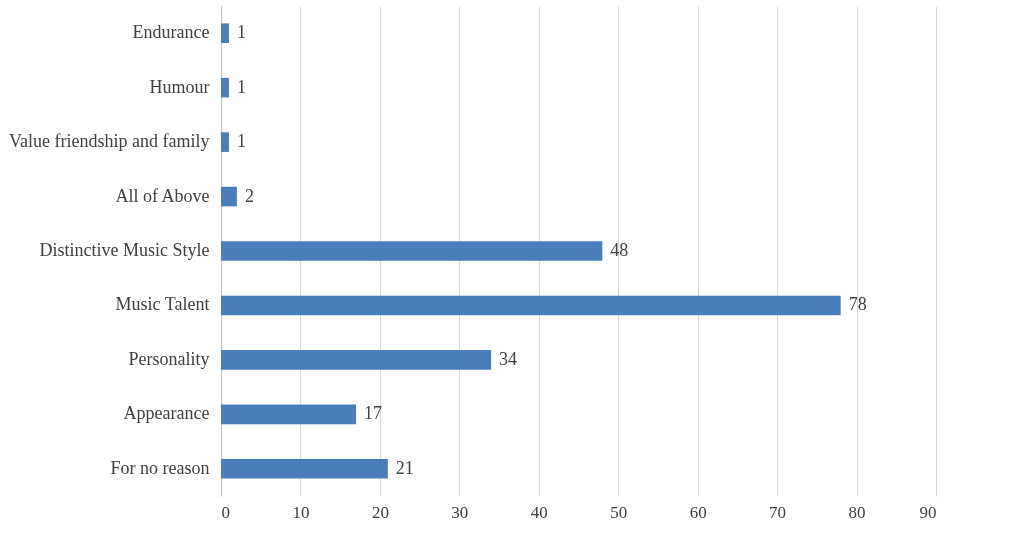 The height and width of the screenshot is (542, 1036). I want to click on x-tick-label: 60, so click(698, 512).